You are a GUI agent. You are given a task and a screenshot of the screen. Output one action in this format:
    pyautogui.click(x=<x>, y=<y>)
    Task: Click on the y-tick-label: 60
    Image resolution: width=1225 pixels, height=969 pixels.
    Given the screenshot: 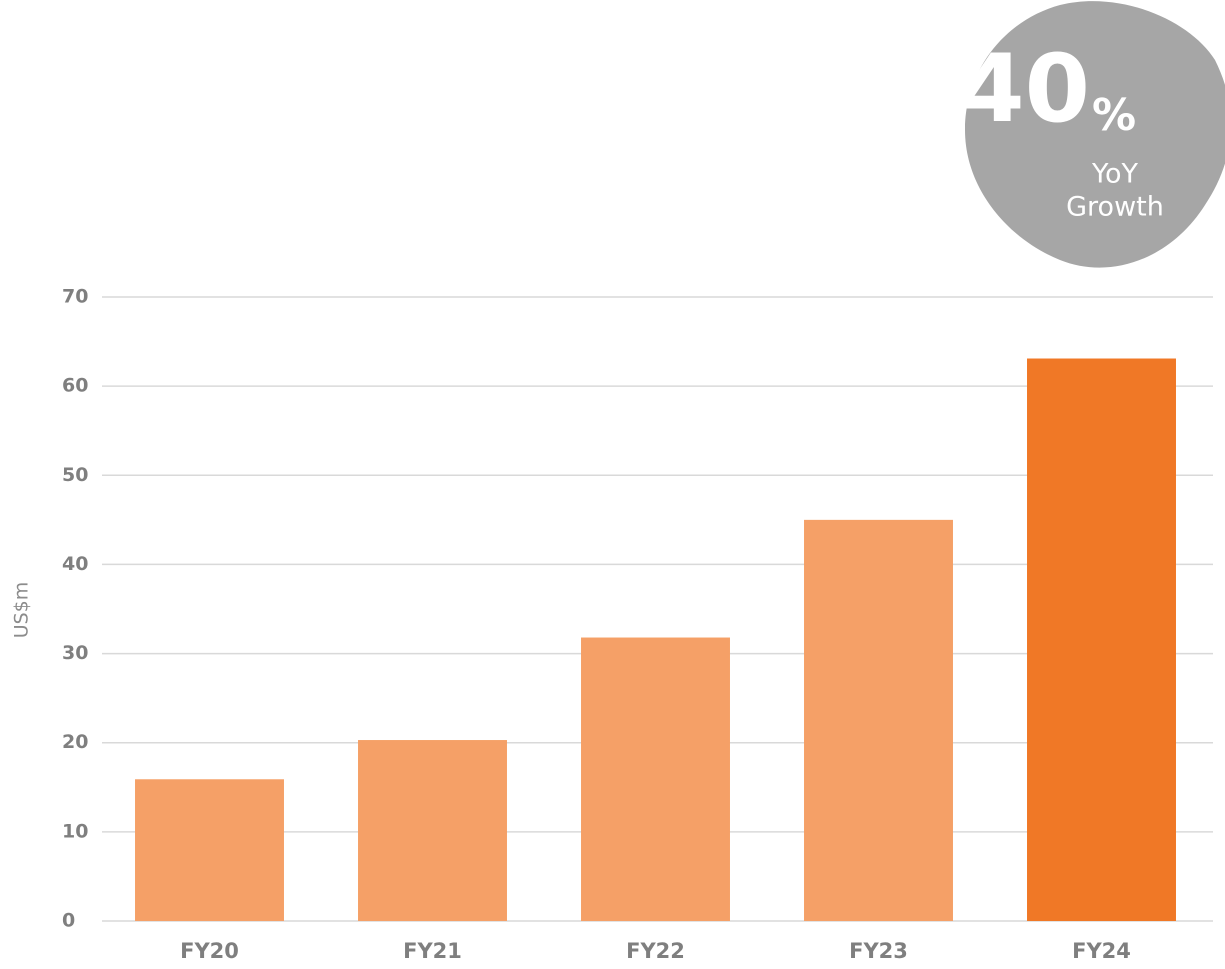 What is the action you would take?
    pyautogui.click(x=75, y=386)
    